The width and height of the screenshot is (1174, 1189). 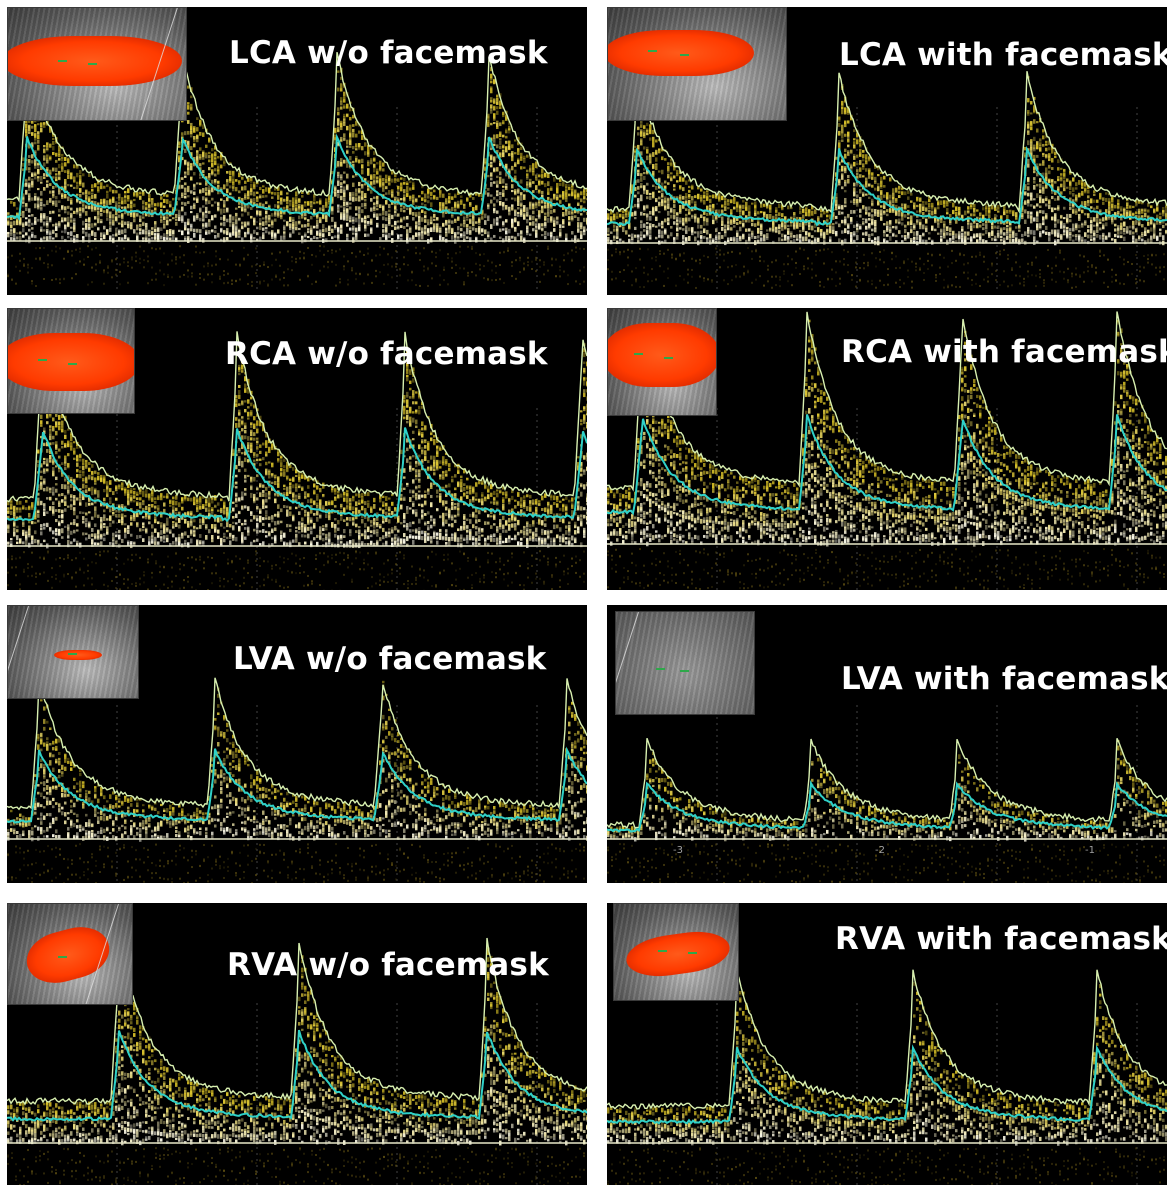 I want to click on panel-lva-with: LVA with facemask -3 -2 -1, so click(x=887, y=744).